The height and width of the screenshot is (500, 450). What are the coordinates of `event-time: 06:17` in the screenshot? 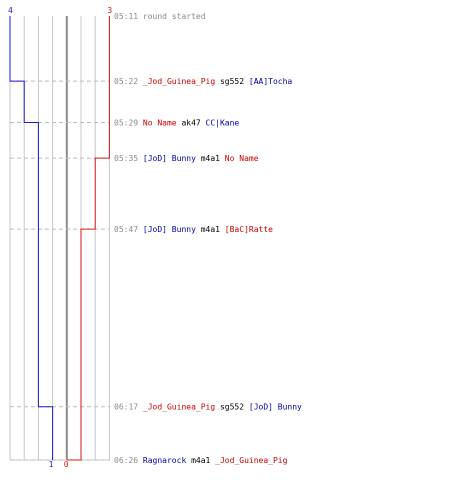 It's located at (128, 407).